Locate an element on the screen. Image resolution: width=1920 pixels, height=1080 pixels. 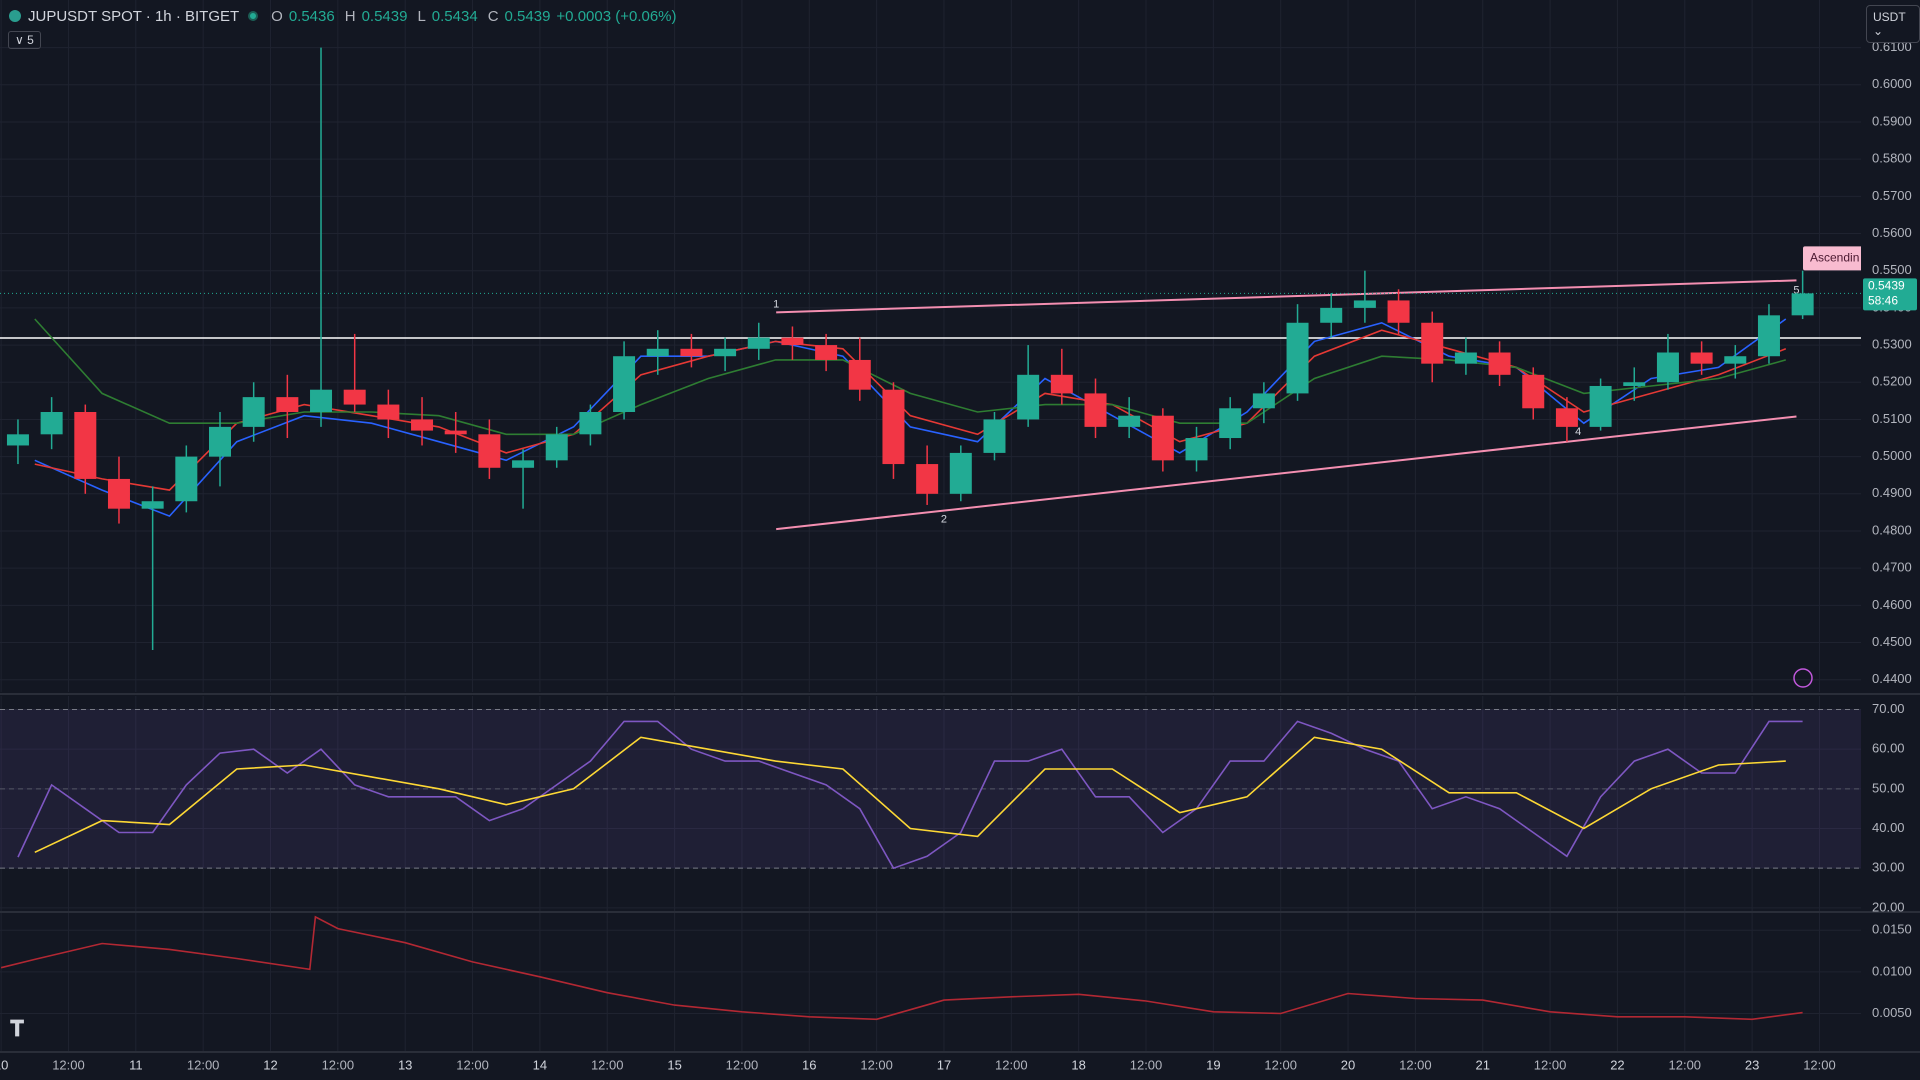
y-tick-label: 0.5500 is located at coordinates (1892, 269).